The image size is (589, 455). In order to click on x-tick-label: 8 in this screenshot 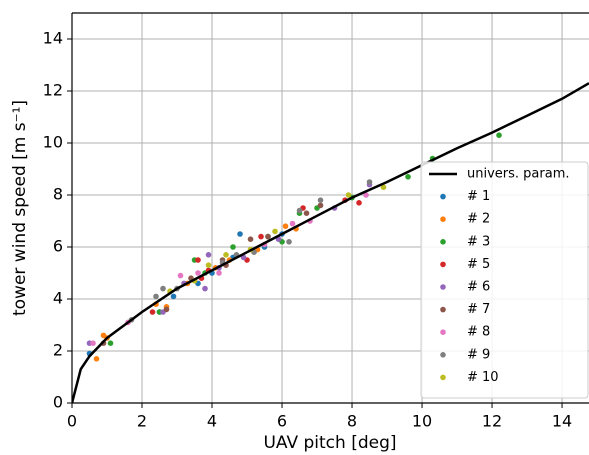, I will do `click(352, 421)`.